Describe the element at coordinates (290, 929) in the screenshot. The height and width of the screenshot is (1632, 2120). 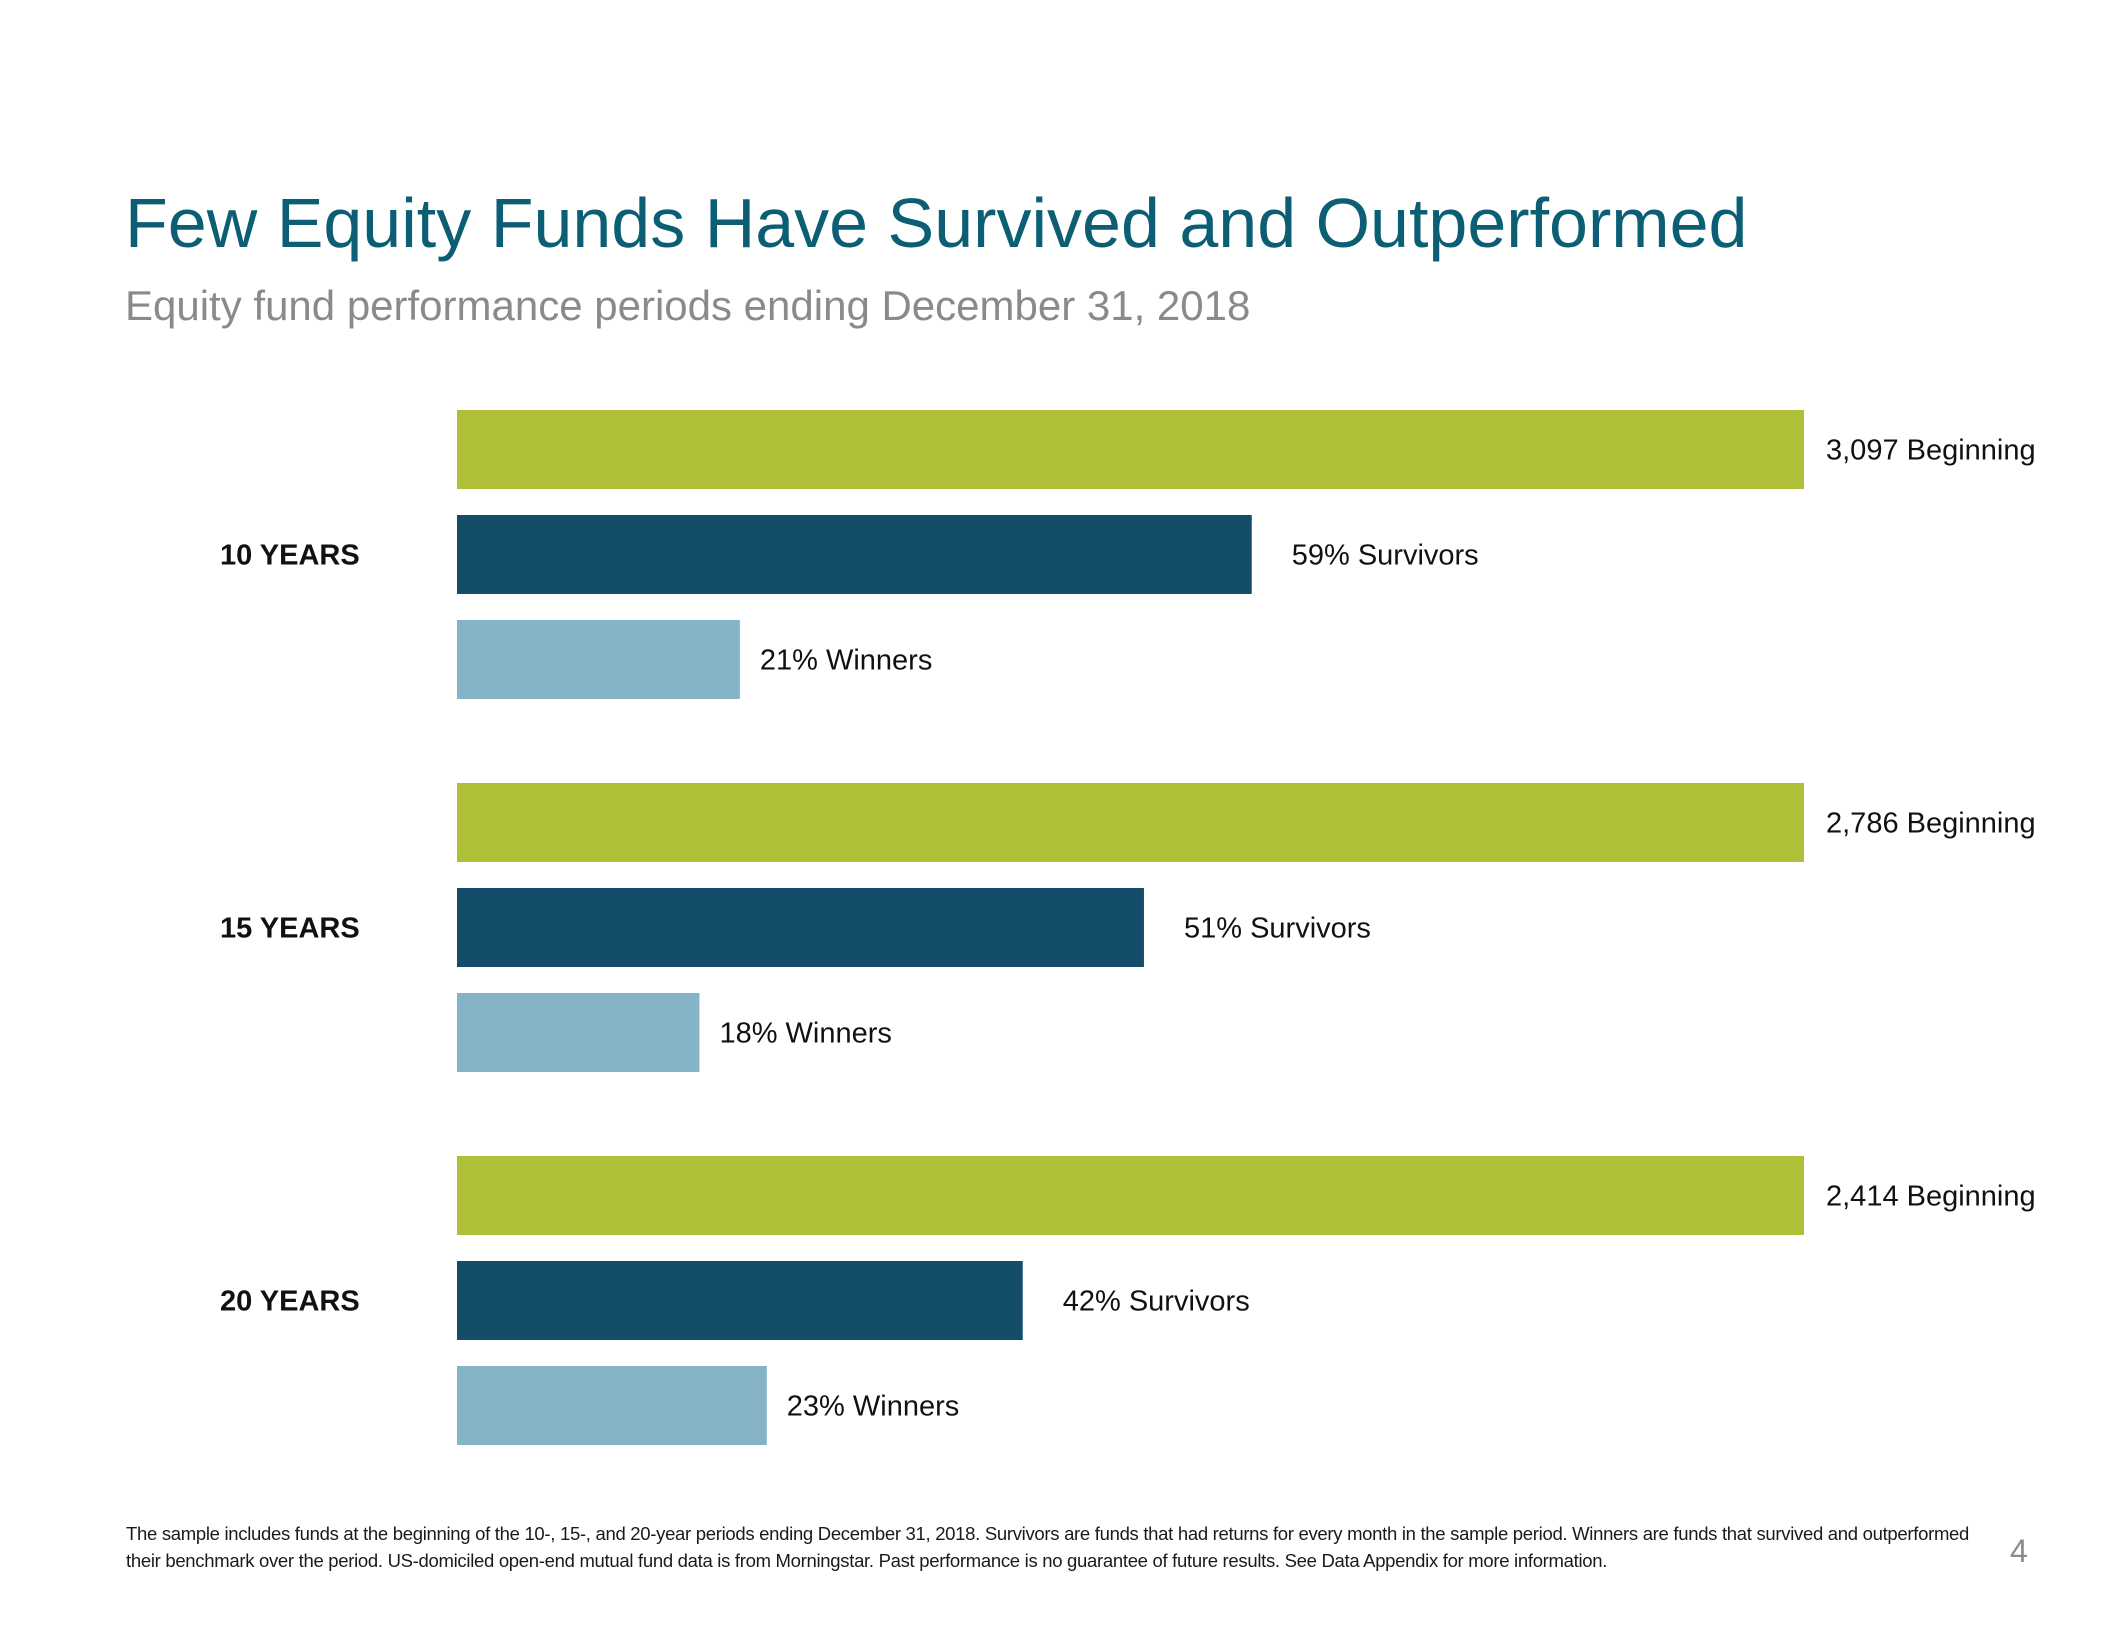
I see `category-label-15-years: 15 YEARS` at that location.